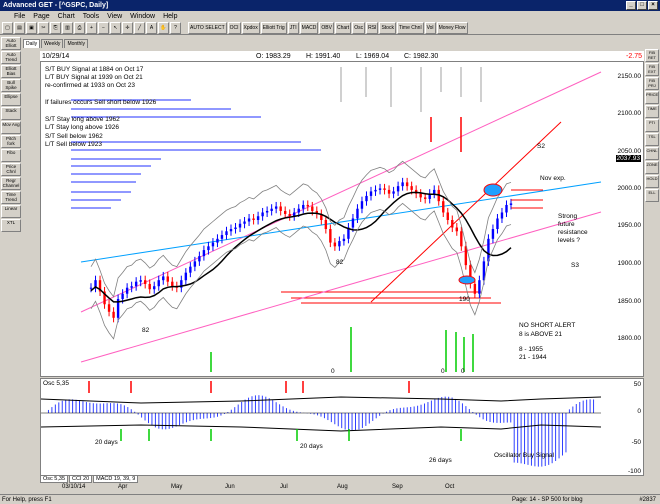 The width and height of the screenshot is (660, 504). Describe the element at coordinates (76, 43) in the screenshot. I see `tab-monthly: Monthly` at that location.